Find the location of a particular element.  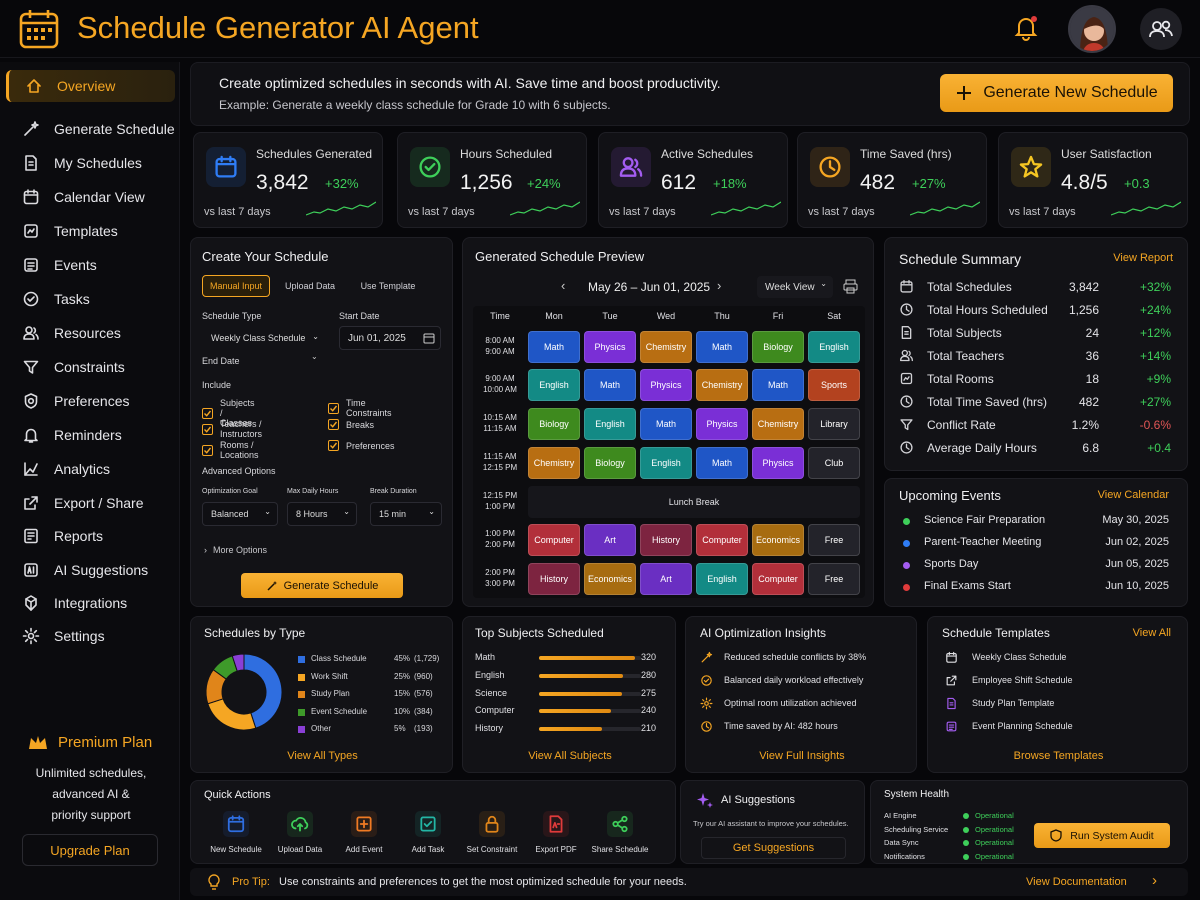

quick-action-add-task: Add Task is located at coordinates (428, 832).